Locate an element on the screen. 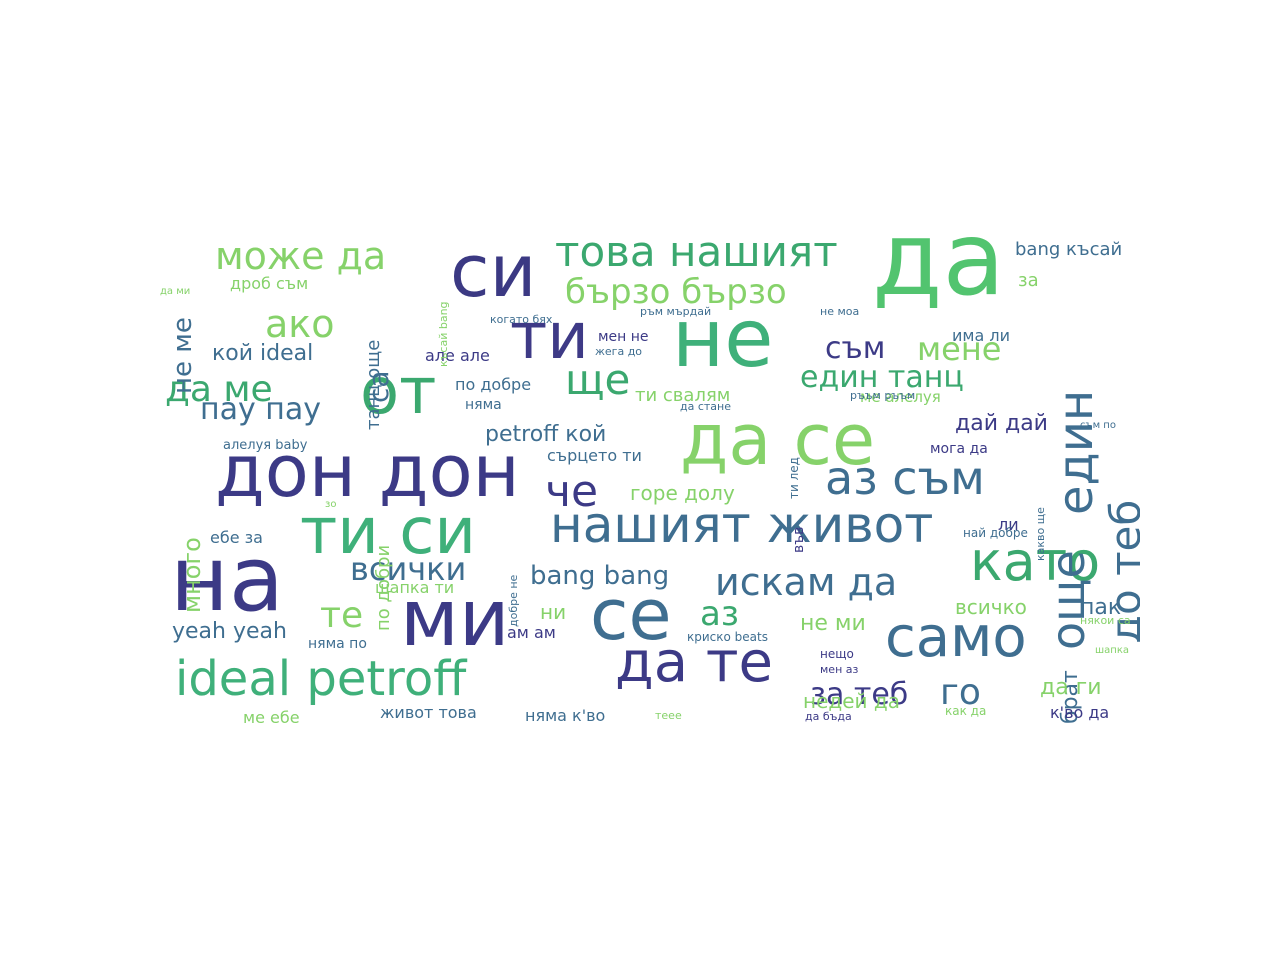  cloud-word: на is located at coordinates (227, 579).